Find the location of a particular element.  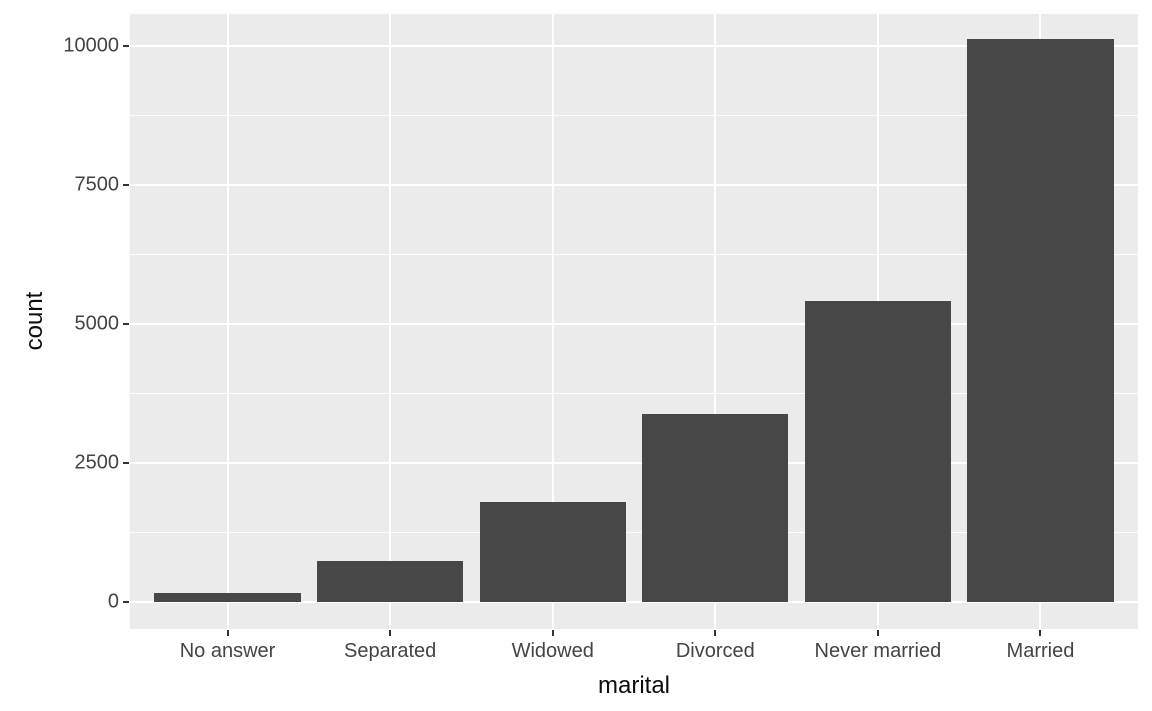

x-tick-label: Married is located at coordinates (1040, 651).